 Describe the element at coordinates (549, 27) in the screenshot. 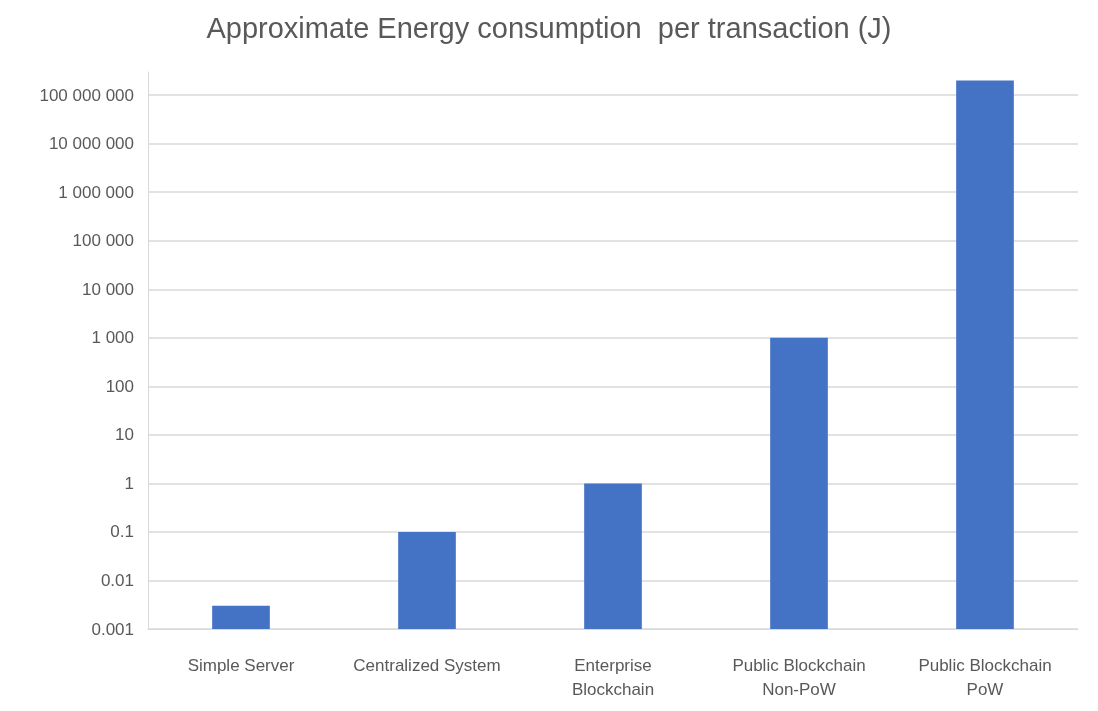

I see `chart-title: Approximate Energy consumption per transaction (J)` at that location.